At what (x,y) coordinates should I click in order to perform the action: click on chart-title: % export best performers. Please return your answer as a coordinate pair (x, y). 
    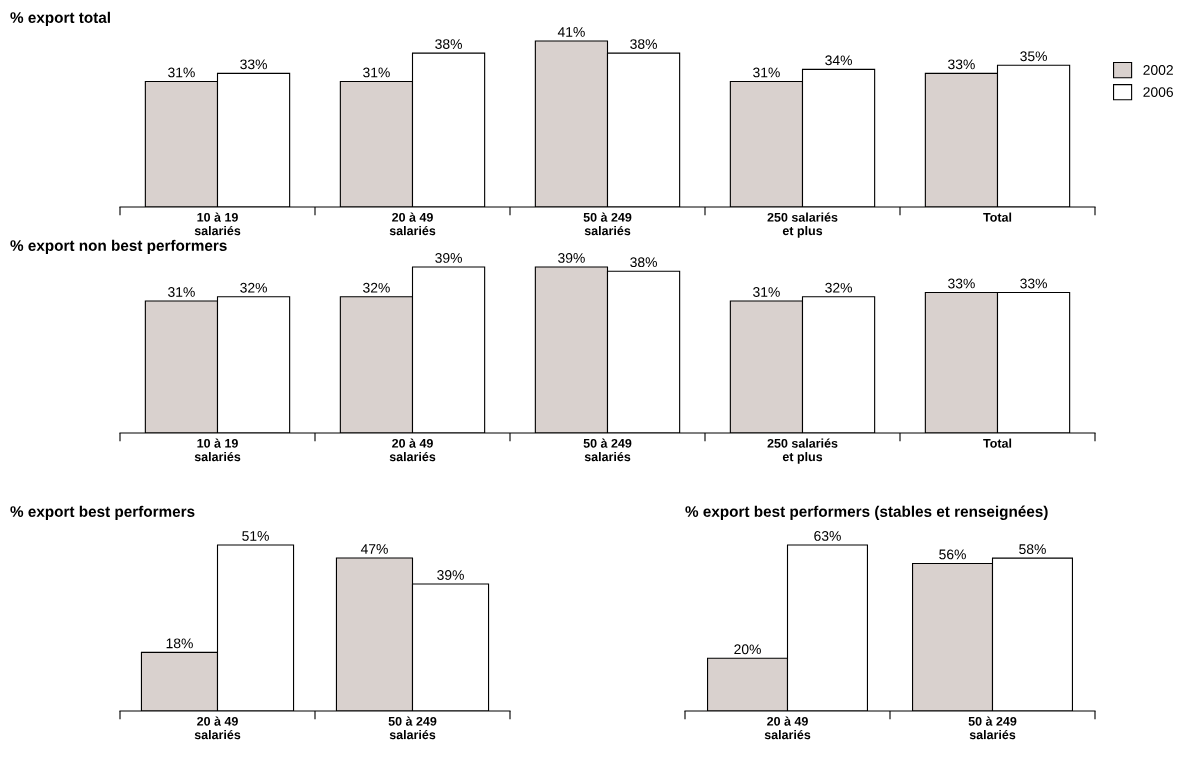
    Looking at the image, I should click on (102, 512).